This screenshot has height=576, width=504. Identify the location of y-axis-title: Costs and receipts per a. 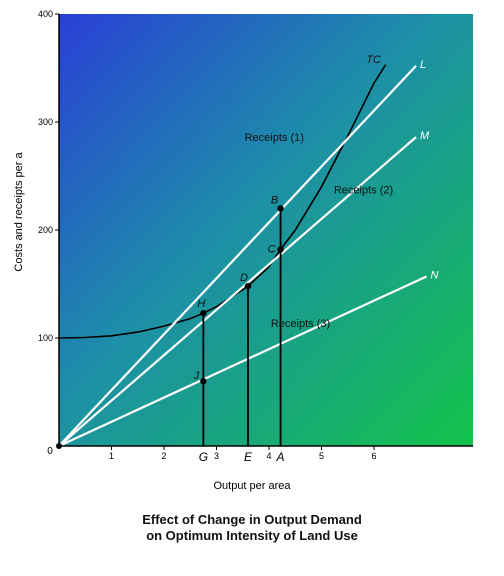
(19, 212).